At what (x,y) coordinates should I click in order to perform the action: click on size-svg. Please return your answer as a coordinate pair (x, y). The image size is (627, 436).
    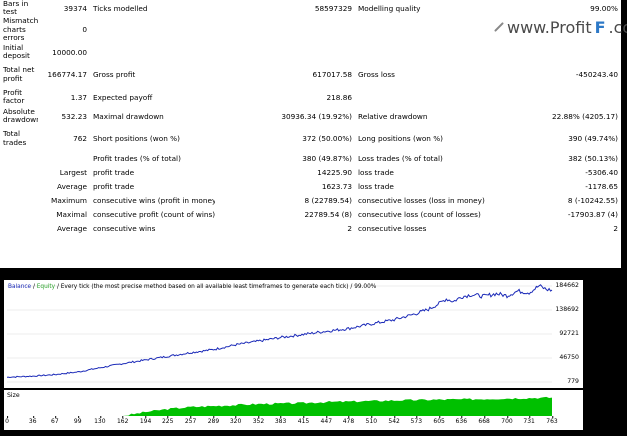
    Looking at the image, I should click on (279, 406).